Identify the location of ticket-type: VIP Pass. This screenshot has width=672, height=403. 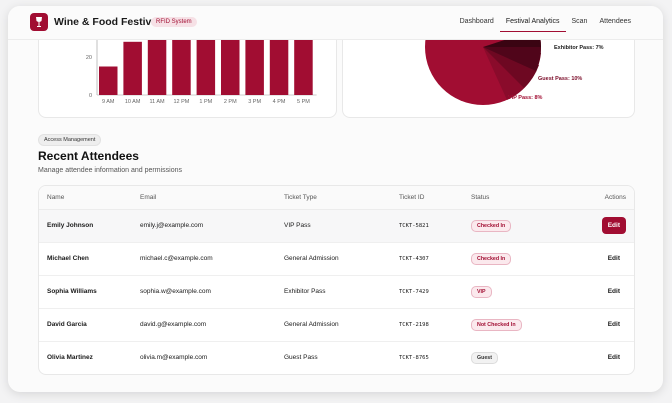
(341, 226).